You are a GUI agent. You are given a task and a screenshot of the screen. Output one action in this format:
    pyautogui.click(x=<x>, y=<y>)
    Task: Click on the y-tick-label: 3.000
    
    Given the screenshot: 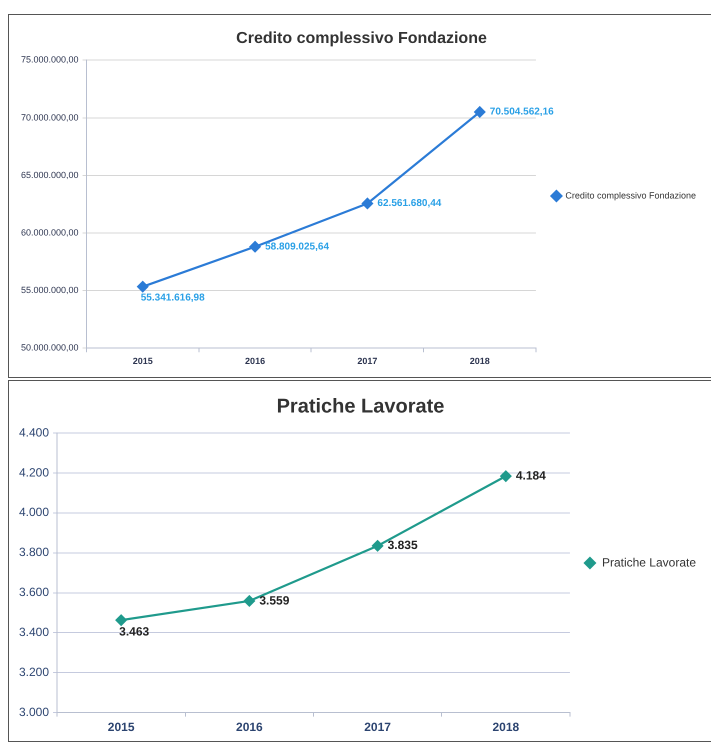 What is the action you would take?
    pyautogui.click(x=34, y=711)
    